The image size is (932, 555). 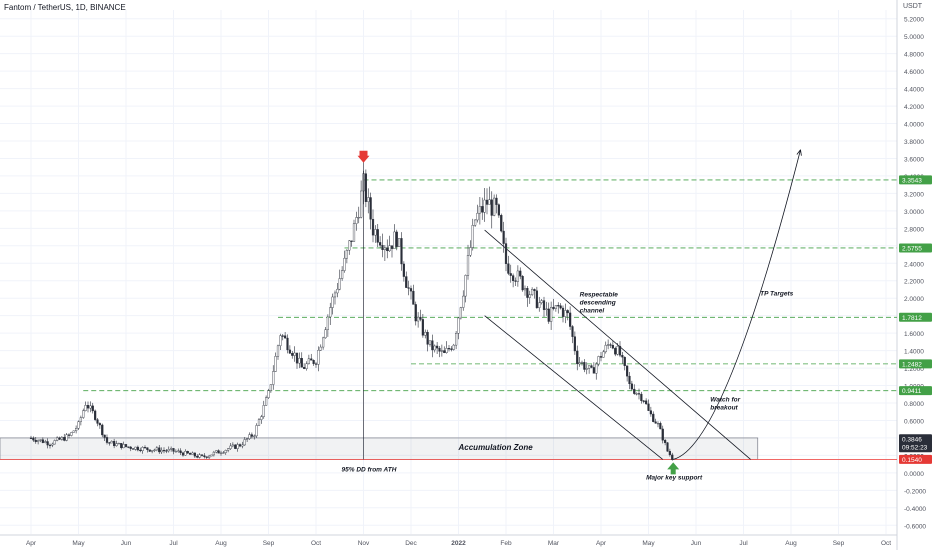 I want to click on x-tick-label: Nov, so click(x=364, y=543).